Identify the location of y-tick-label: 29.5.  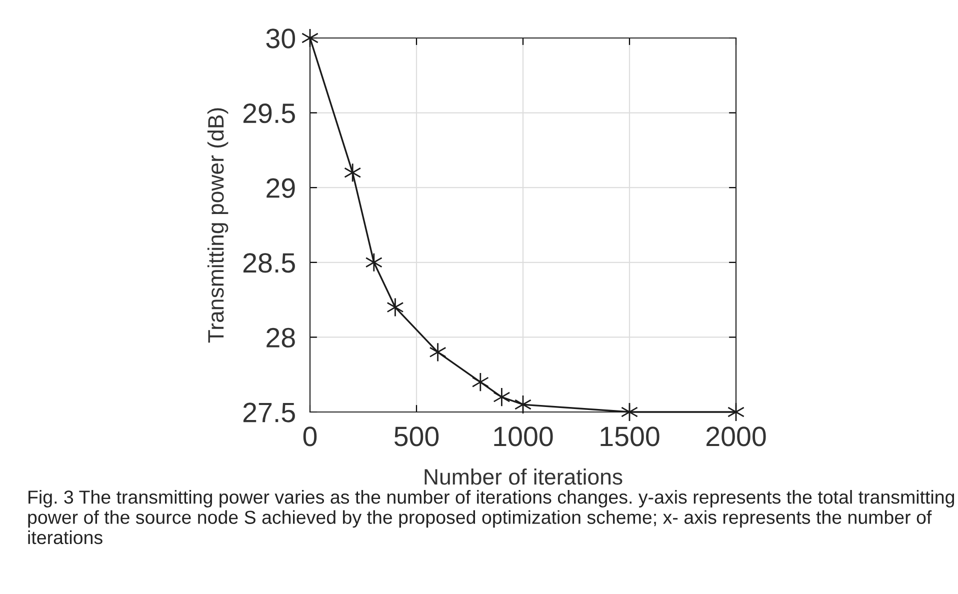
(269, 113).